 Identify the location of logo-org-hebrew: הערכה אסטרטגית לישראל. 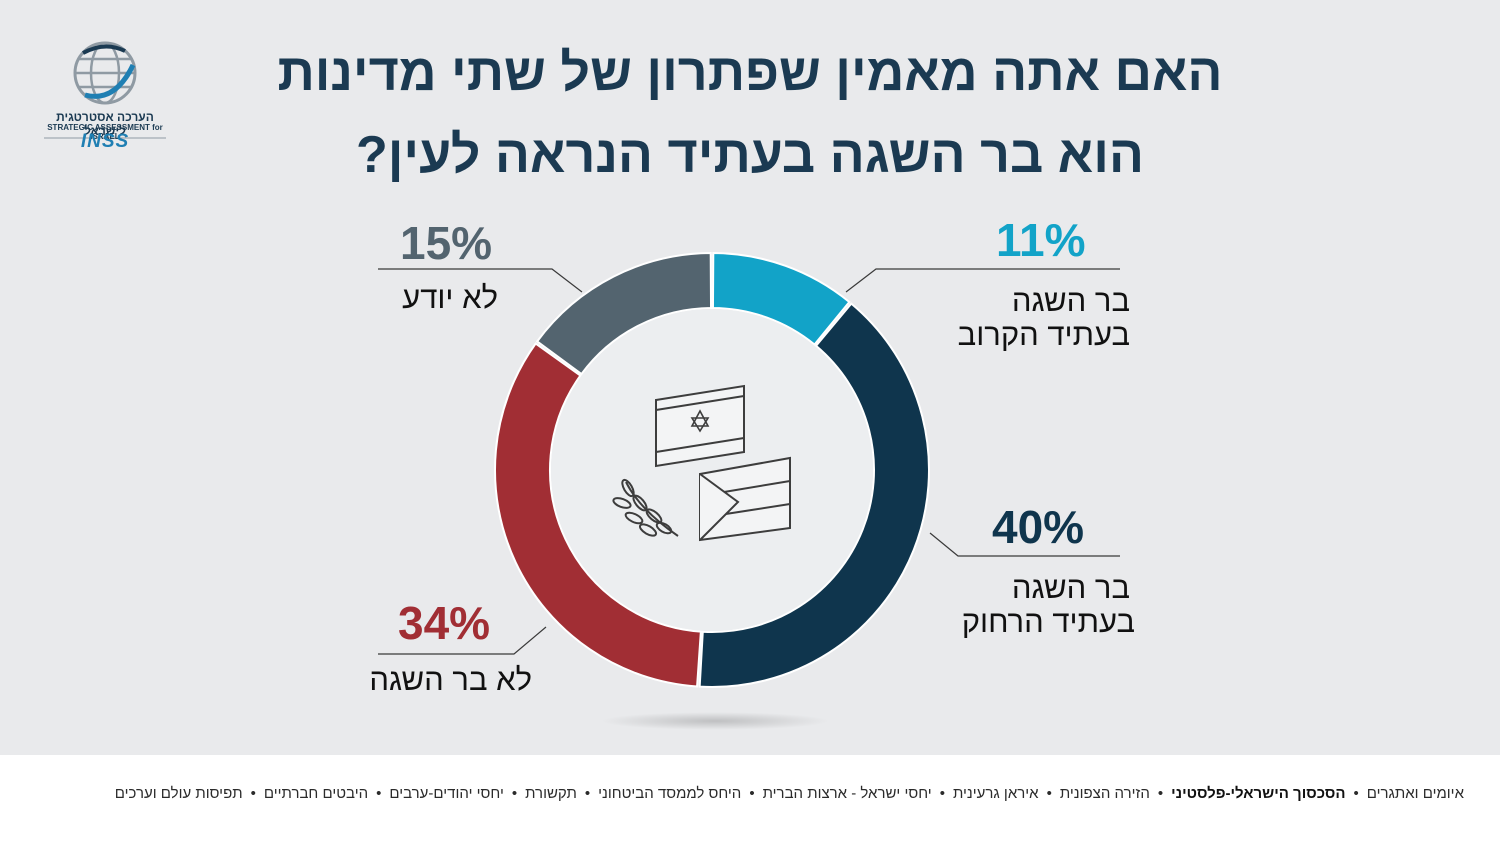
(105, 124).